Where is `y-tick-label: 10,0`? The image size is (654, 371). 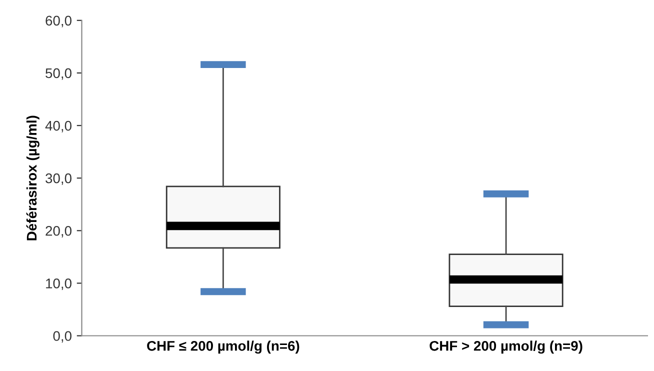
y-tick-label: 10,0 is located at coordinates (59, 284).